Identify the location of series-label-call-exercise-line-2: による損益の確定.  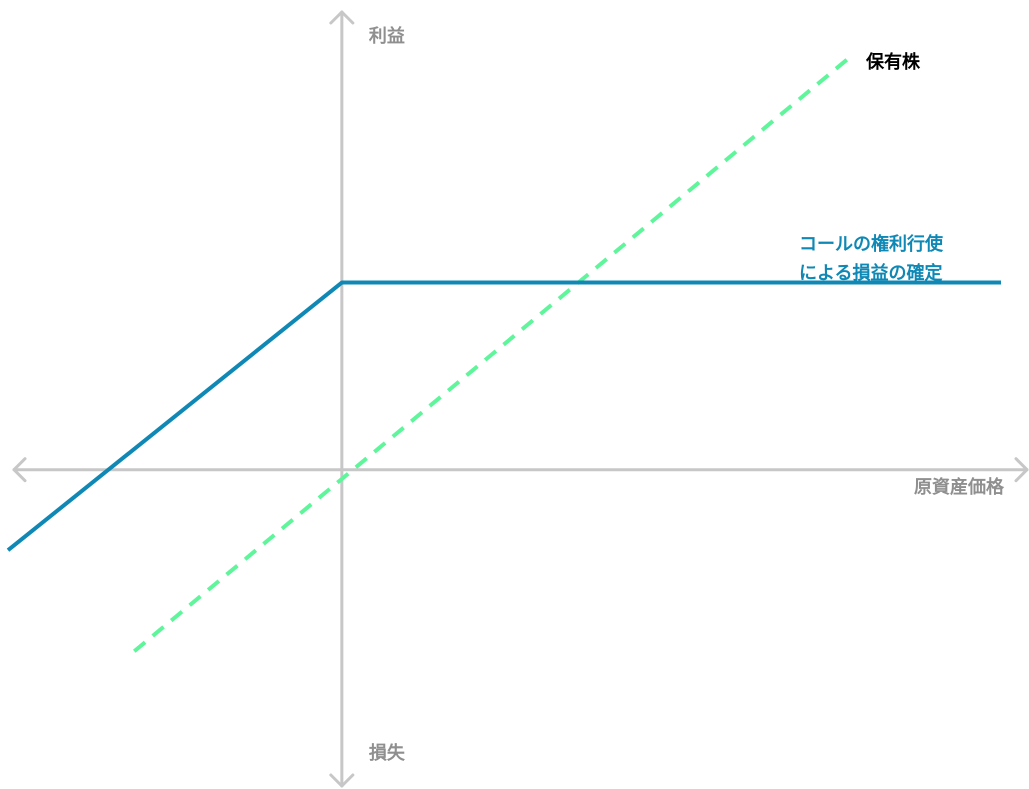
(870, 273).